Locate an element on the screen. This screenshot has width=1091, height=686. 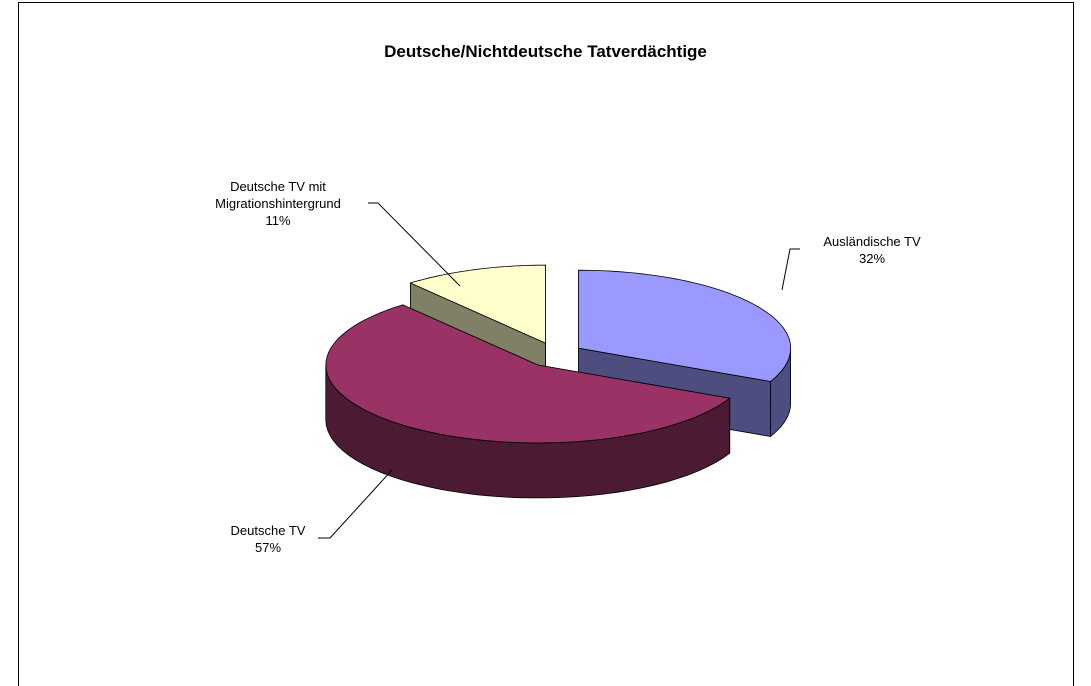
pie is located at coordinates (558, 381).